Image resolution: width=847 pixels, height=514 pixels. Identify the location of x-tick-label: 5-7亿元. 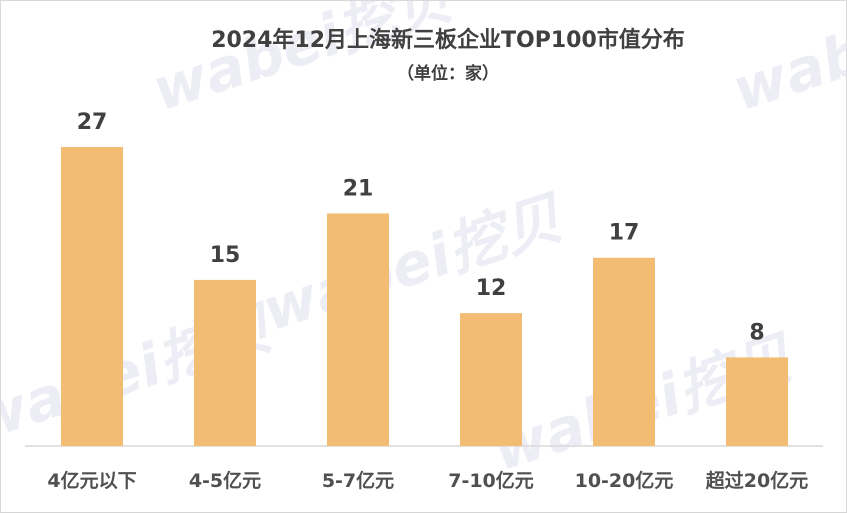
(358, 480).